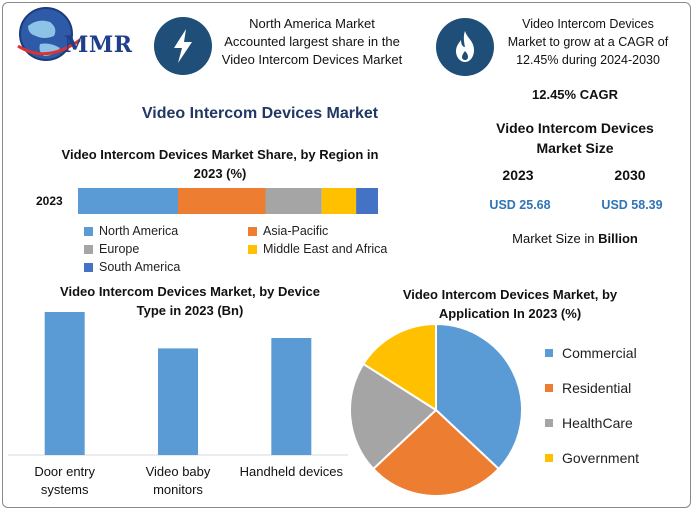 This screenshot has height=510, width=693. What do you see at coordinates (599, 353) in the screenshot?
I see `legend-label: Commercial` at bounding box center [599, 353].